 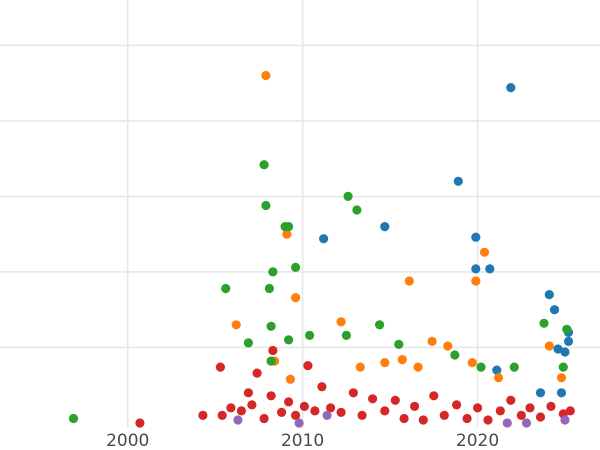 I want to click on x-tick-label: 2020, so click(x=477, y=440).